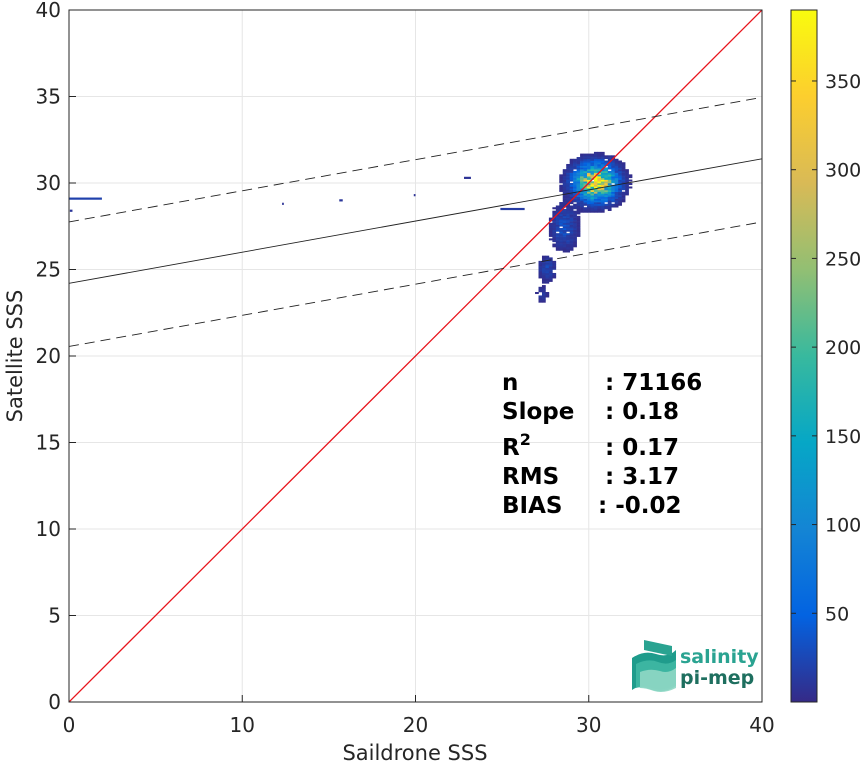  Describe the element at coordinates (761, 725) in the screenshot. I see `x-tick-label: 40` at that location.